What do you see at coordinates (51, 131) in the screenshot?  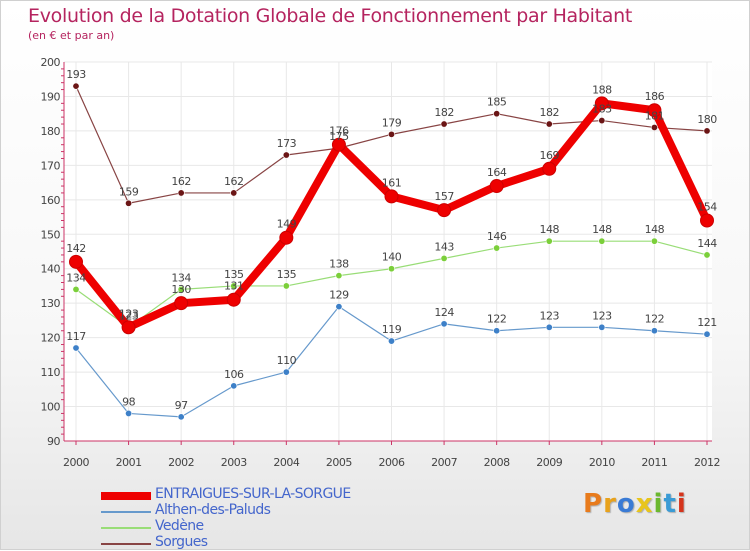 I see `y-tick-label: 180` at bounding box center [51, 131].